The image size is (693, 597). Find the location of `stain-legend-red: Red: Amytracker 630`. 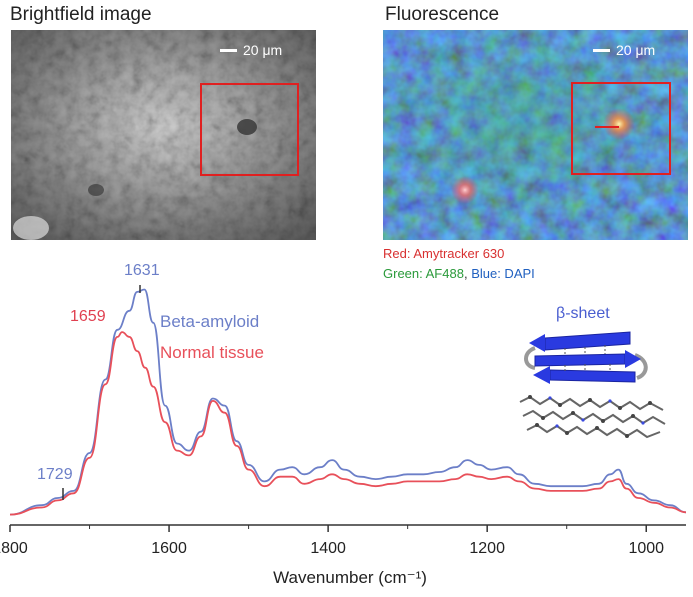

stain-legend-red: Red: Amytracker 630 is located at coordinates (444, 253).